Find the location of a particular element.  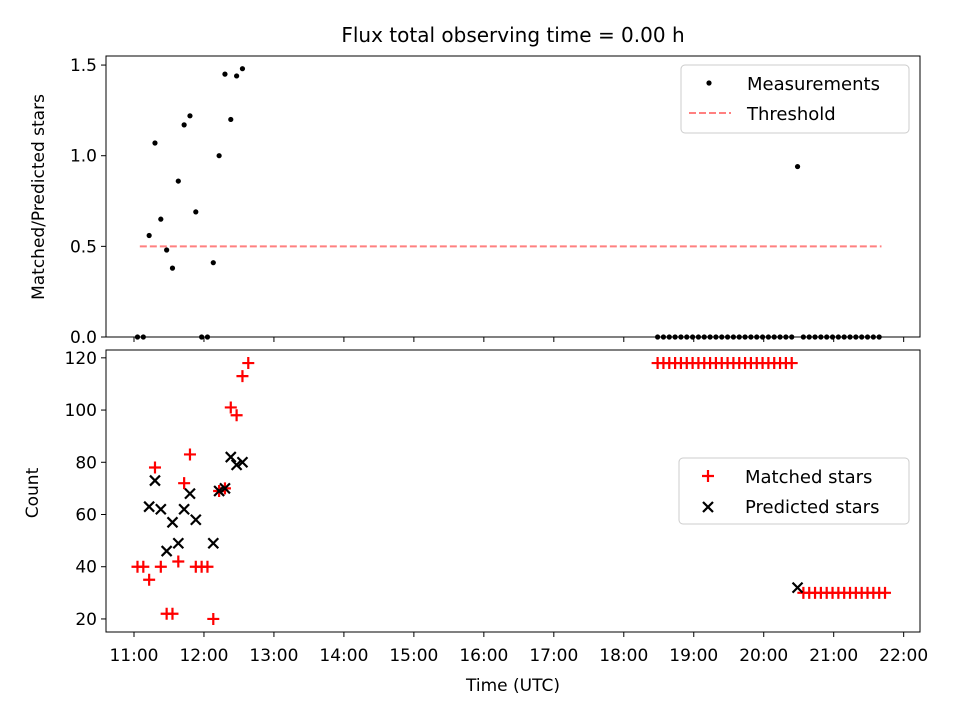

y-tick-label: 0.0 is located at coordinates (83, 338).